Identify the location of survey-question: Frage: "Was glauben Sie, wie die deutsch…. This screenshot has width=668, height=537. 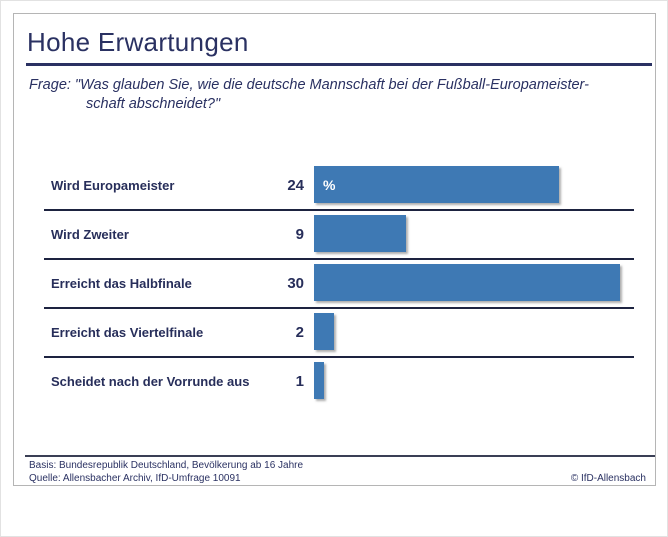
(309, 95).